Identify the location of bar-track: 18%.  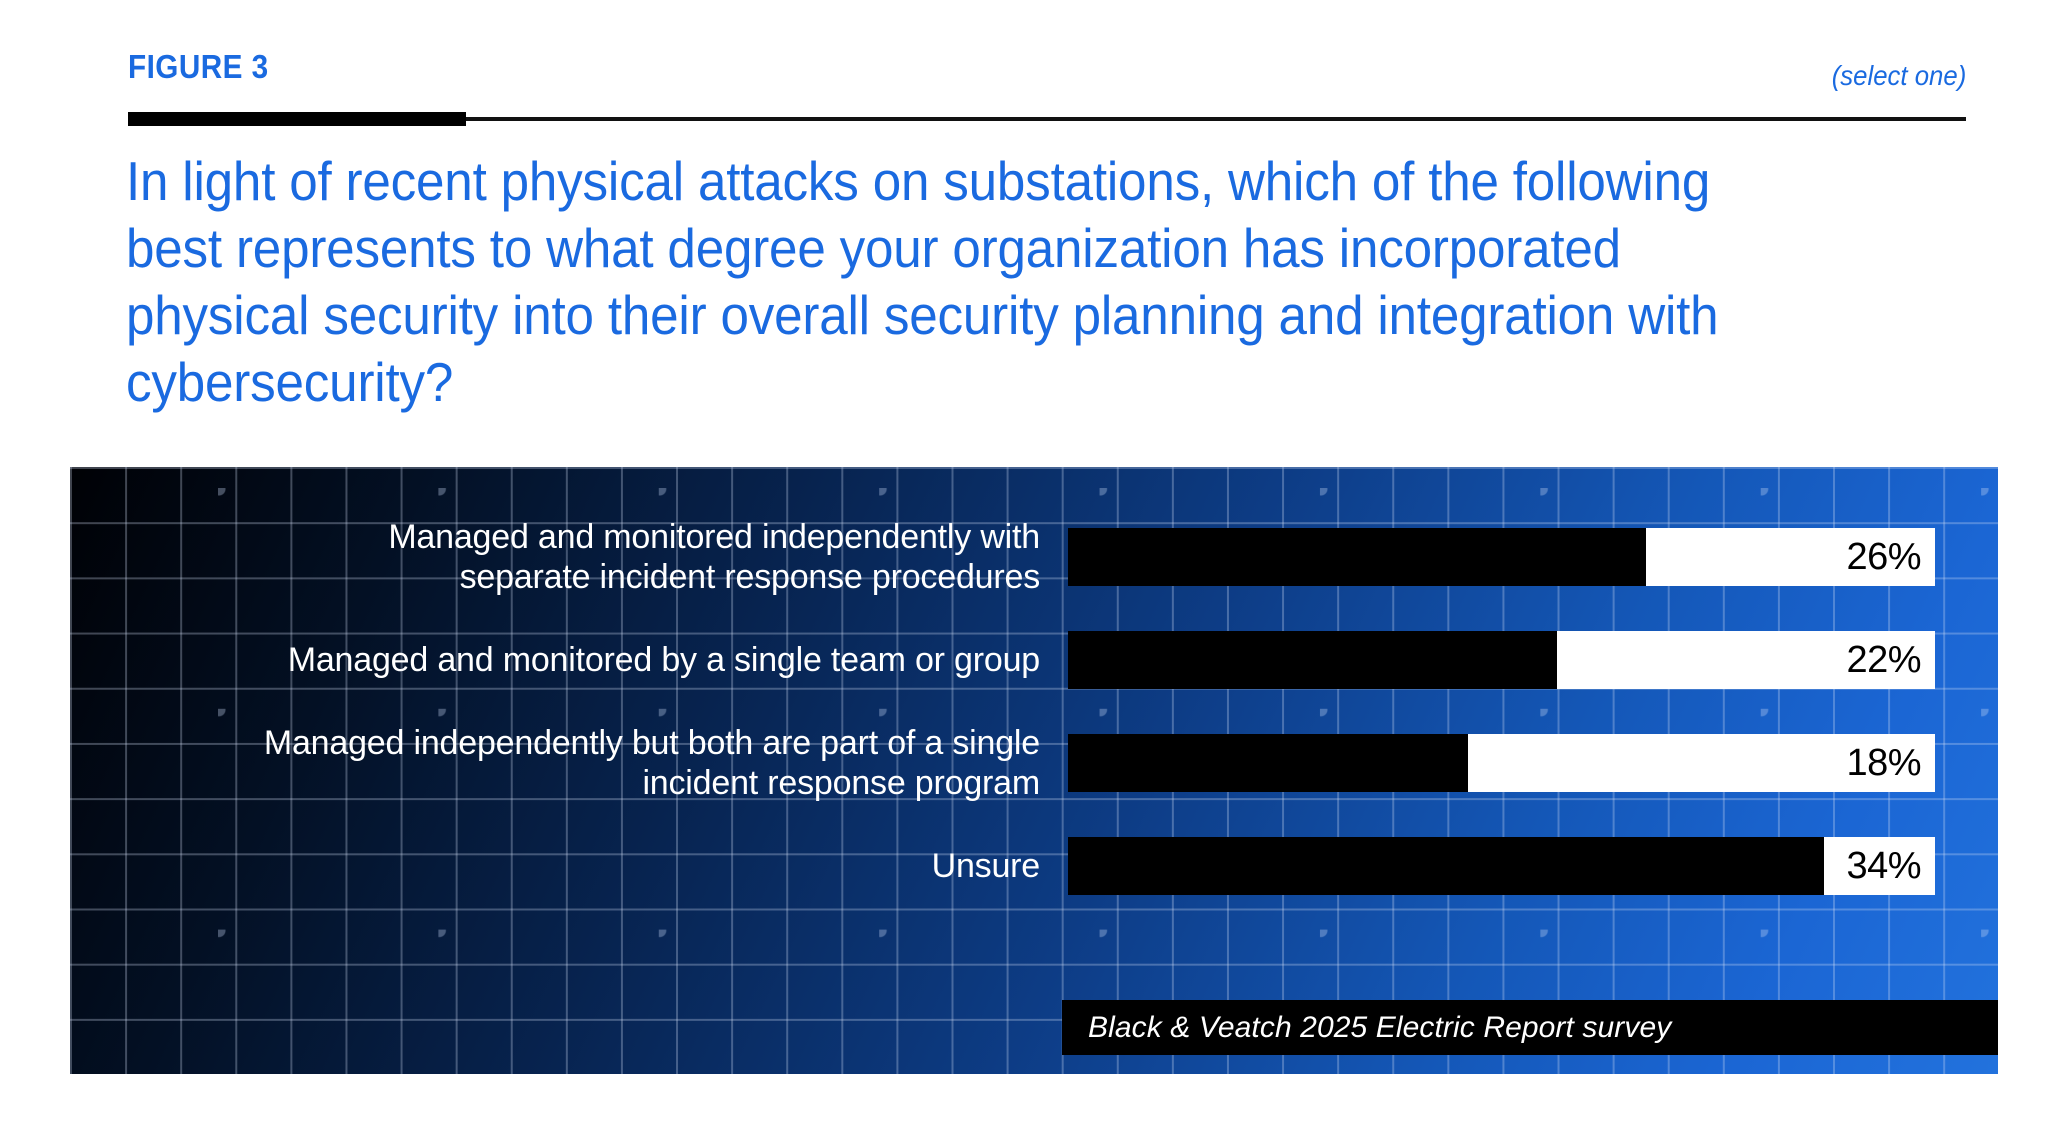
(1501, 763).